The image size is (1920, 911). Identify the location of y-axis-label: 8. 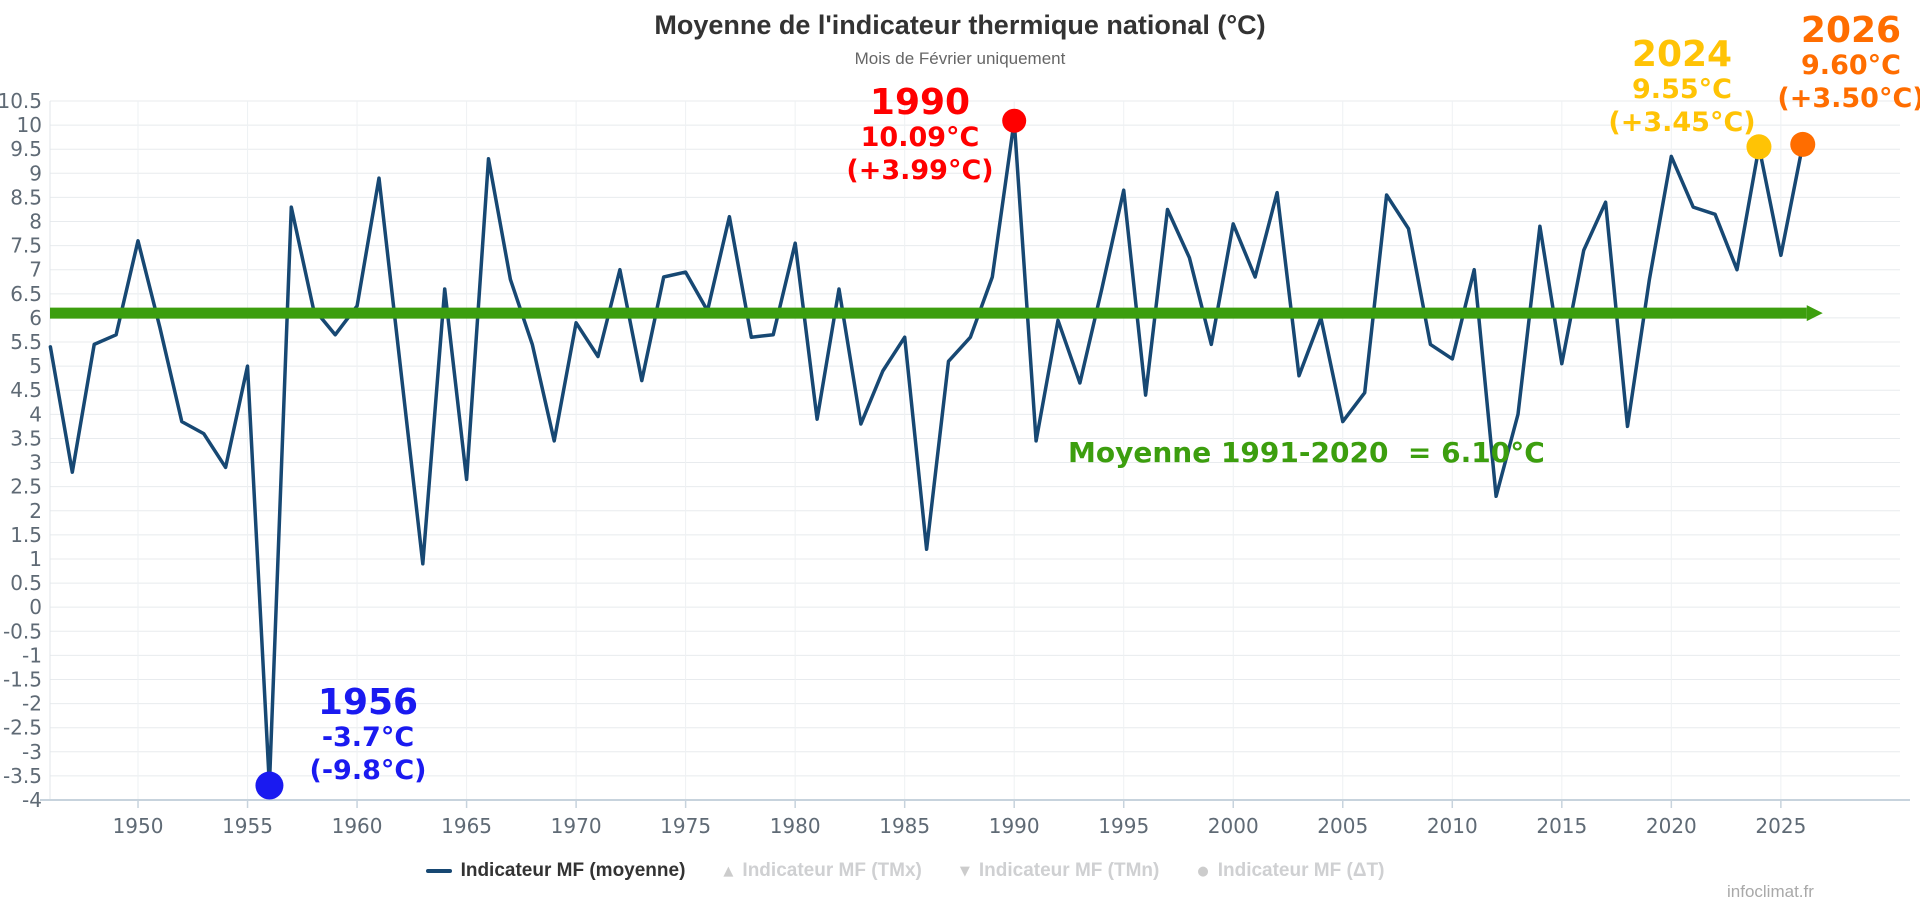
(35, 222).